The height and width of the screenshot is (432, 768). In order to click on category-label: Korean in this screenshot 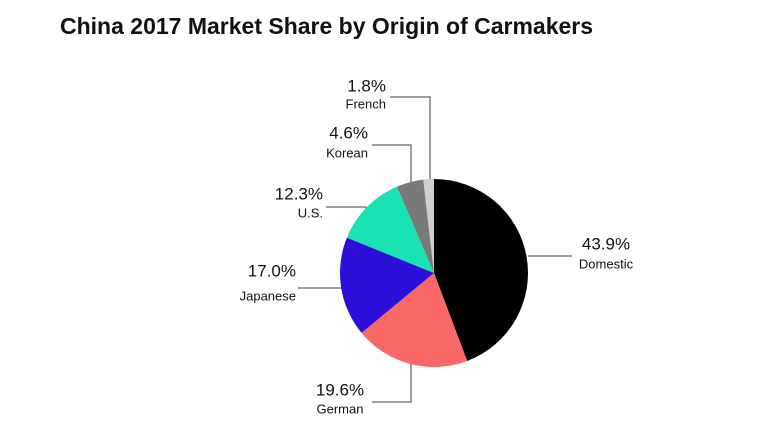, I will do `click(347, 152)`.